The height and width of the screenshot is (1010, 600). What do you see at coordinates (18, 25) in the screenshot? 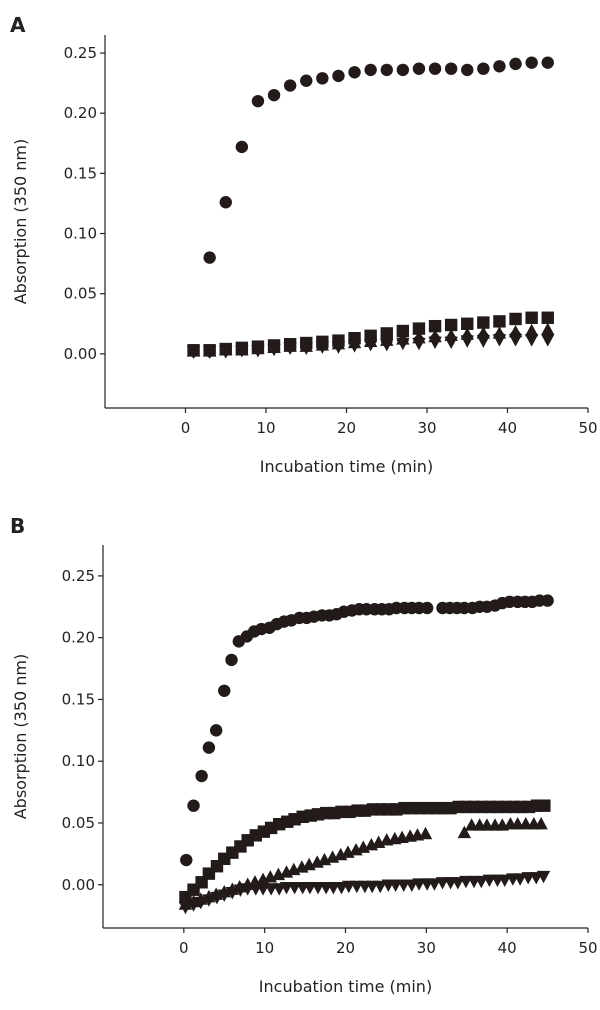
I see `panel-label: A` at bounding box center [18, 25].